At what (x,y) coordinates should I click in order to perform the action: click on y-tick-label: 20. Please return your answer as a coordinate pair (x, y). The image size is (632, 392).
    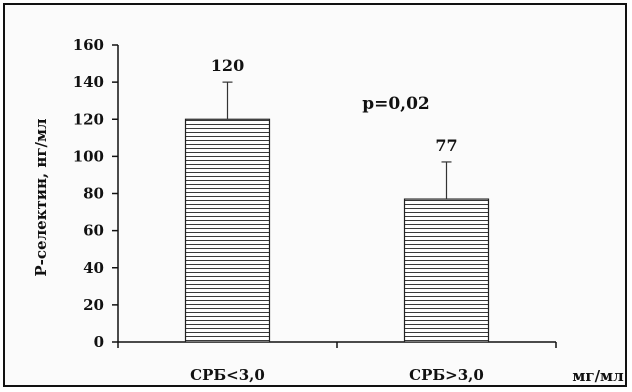
    Looking at the image, I should click on (93, 305).